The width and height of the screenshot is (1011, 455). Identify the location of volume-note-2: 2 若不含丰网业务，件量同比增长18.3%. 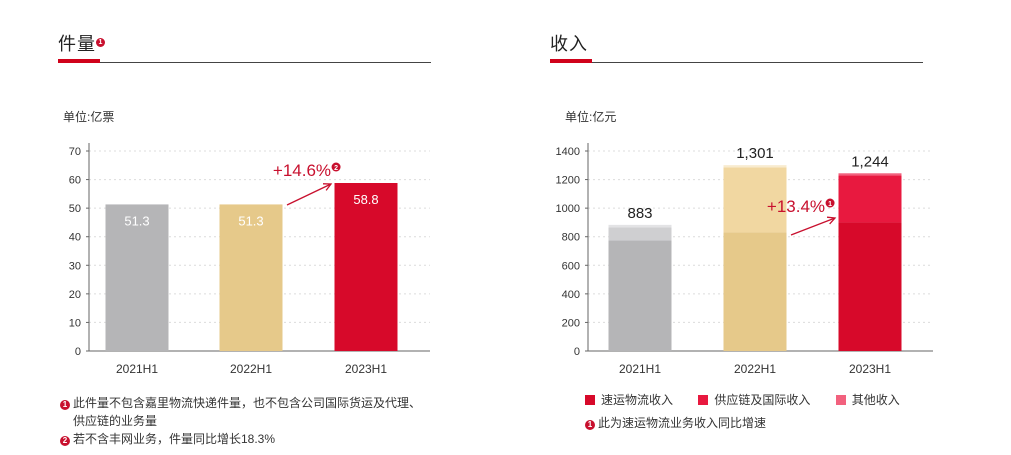
(240, 439).